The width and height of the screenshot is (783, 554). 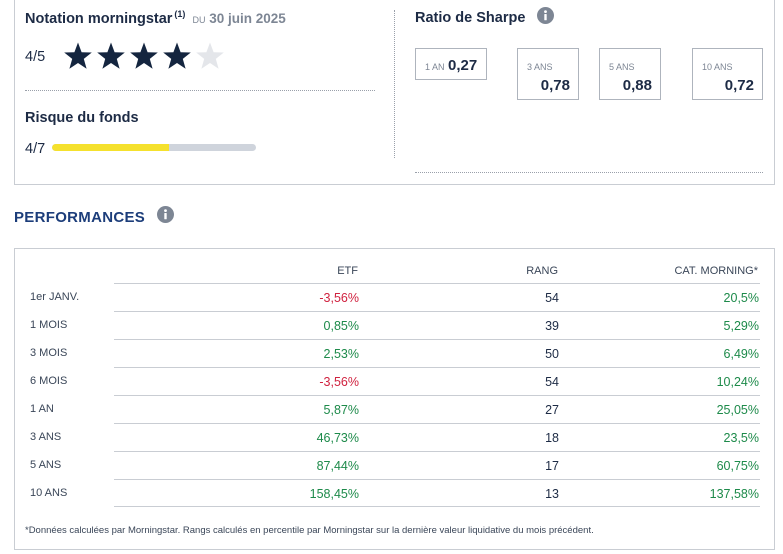 What do you see at coordinates (552, 466) in the screenshot?
I see `rank-value: 17` at bounding box center [552, 466].